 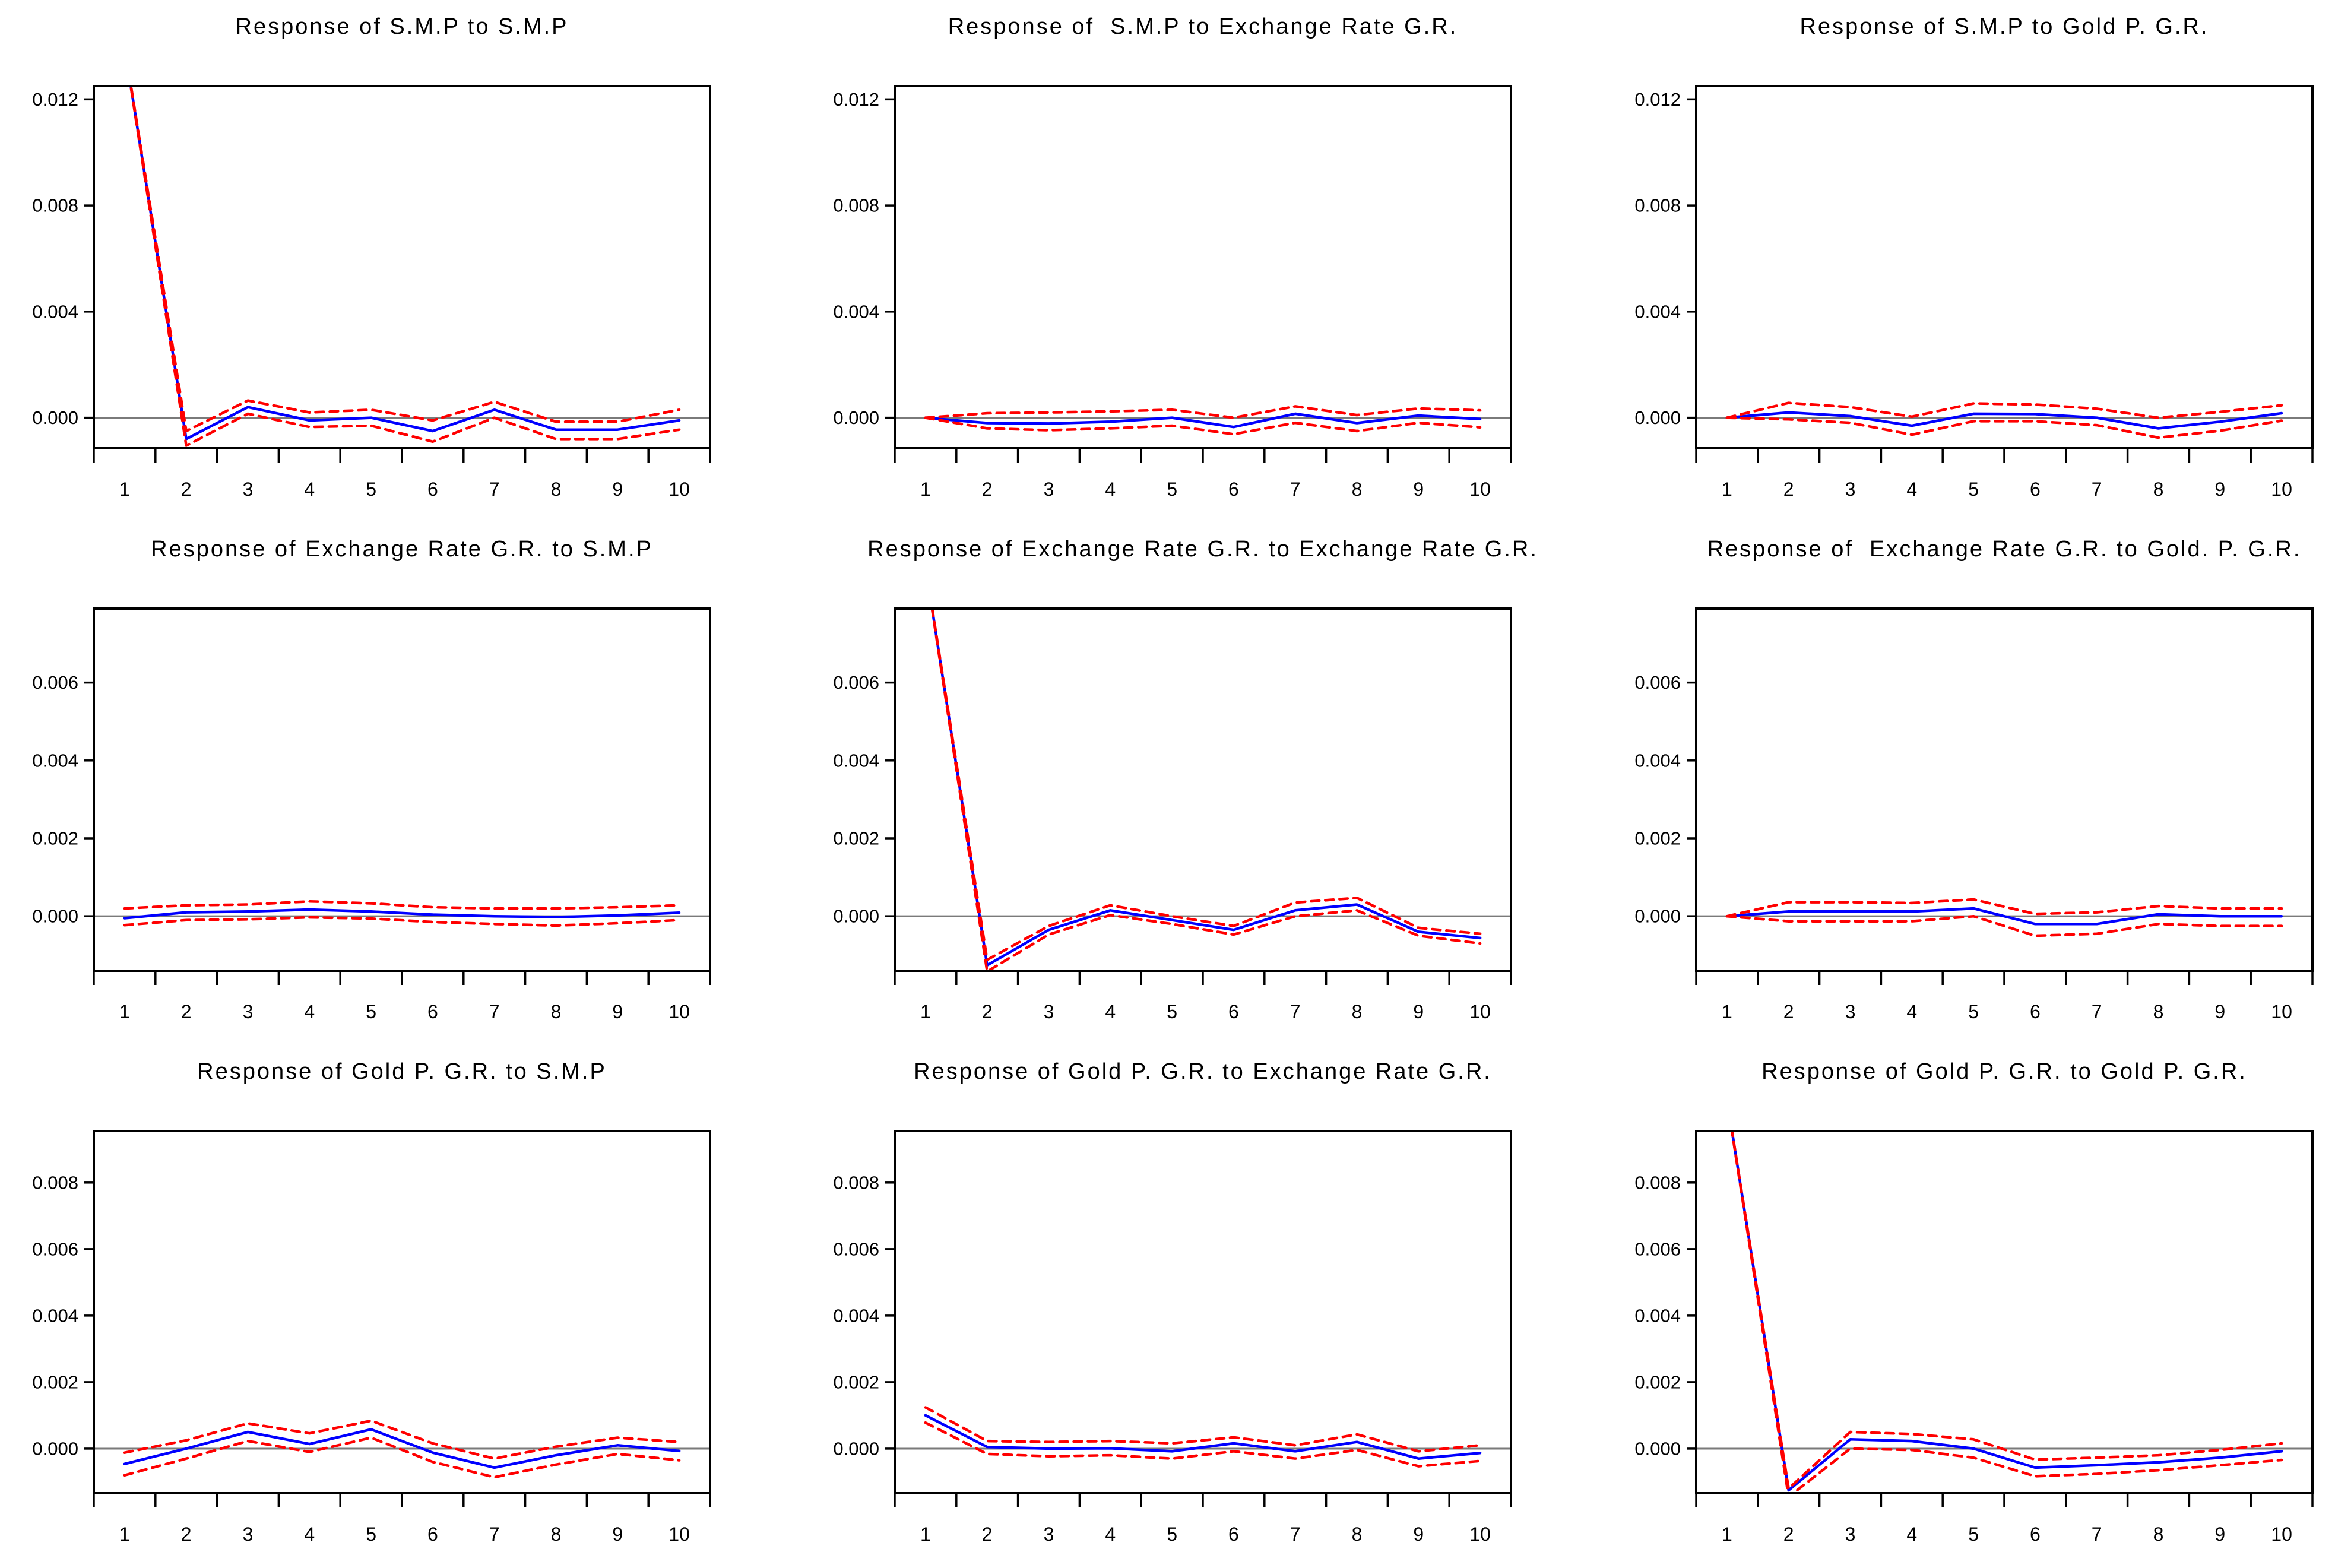 I want to click on y-tick-label: 0.002, so click(x=1658, y=1381).